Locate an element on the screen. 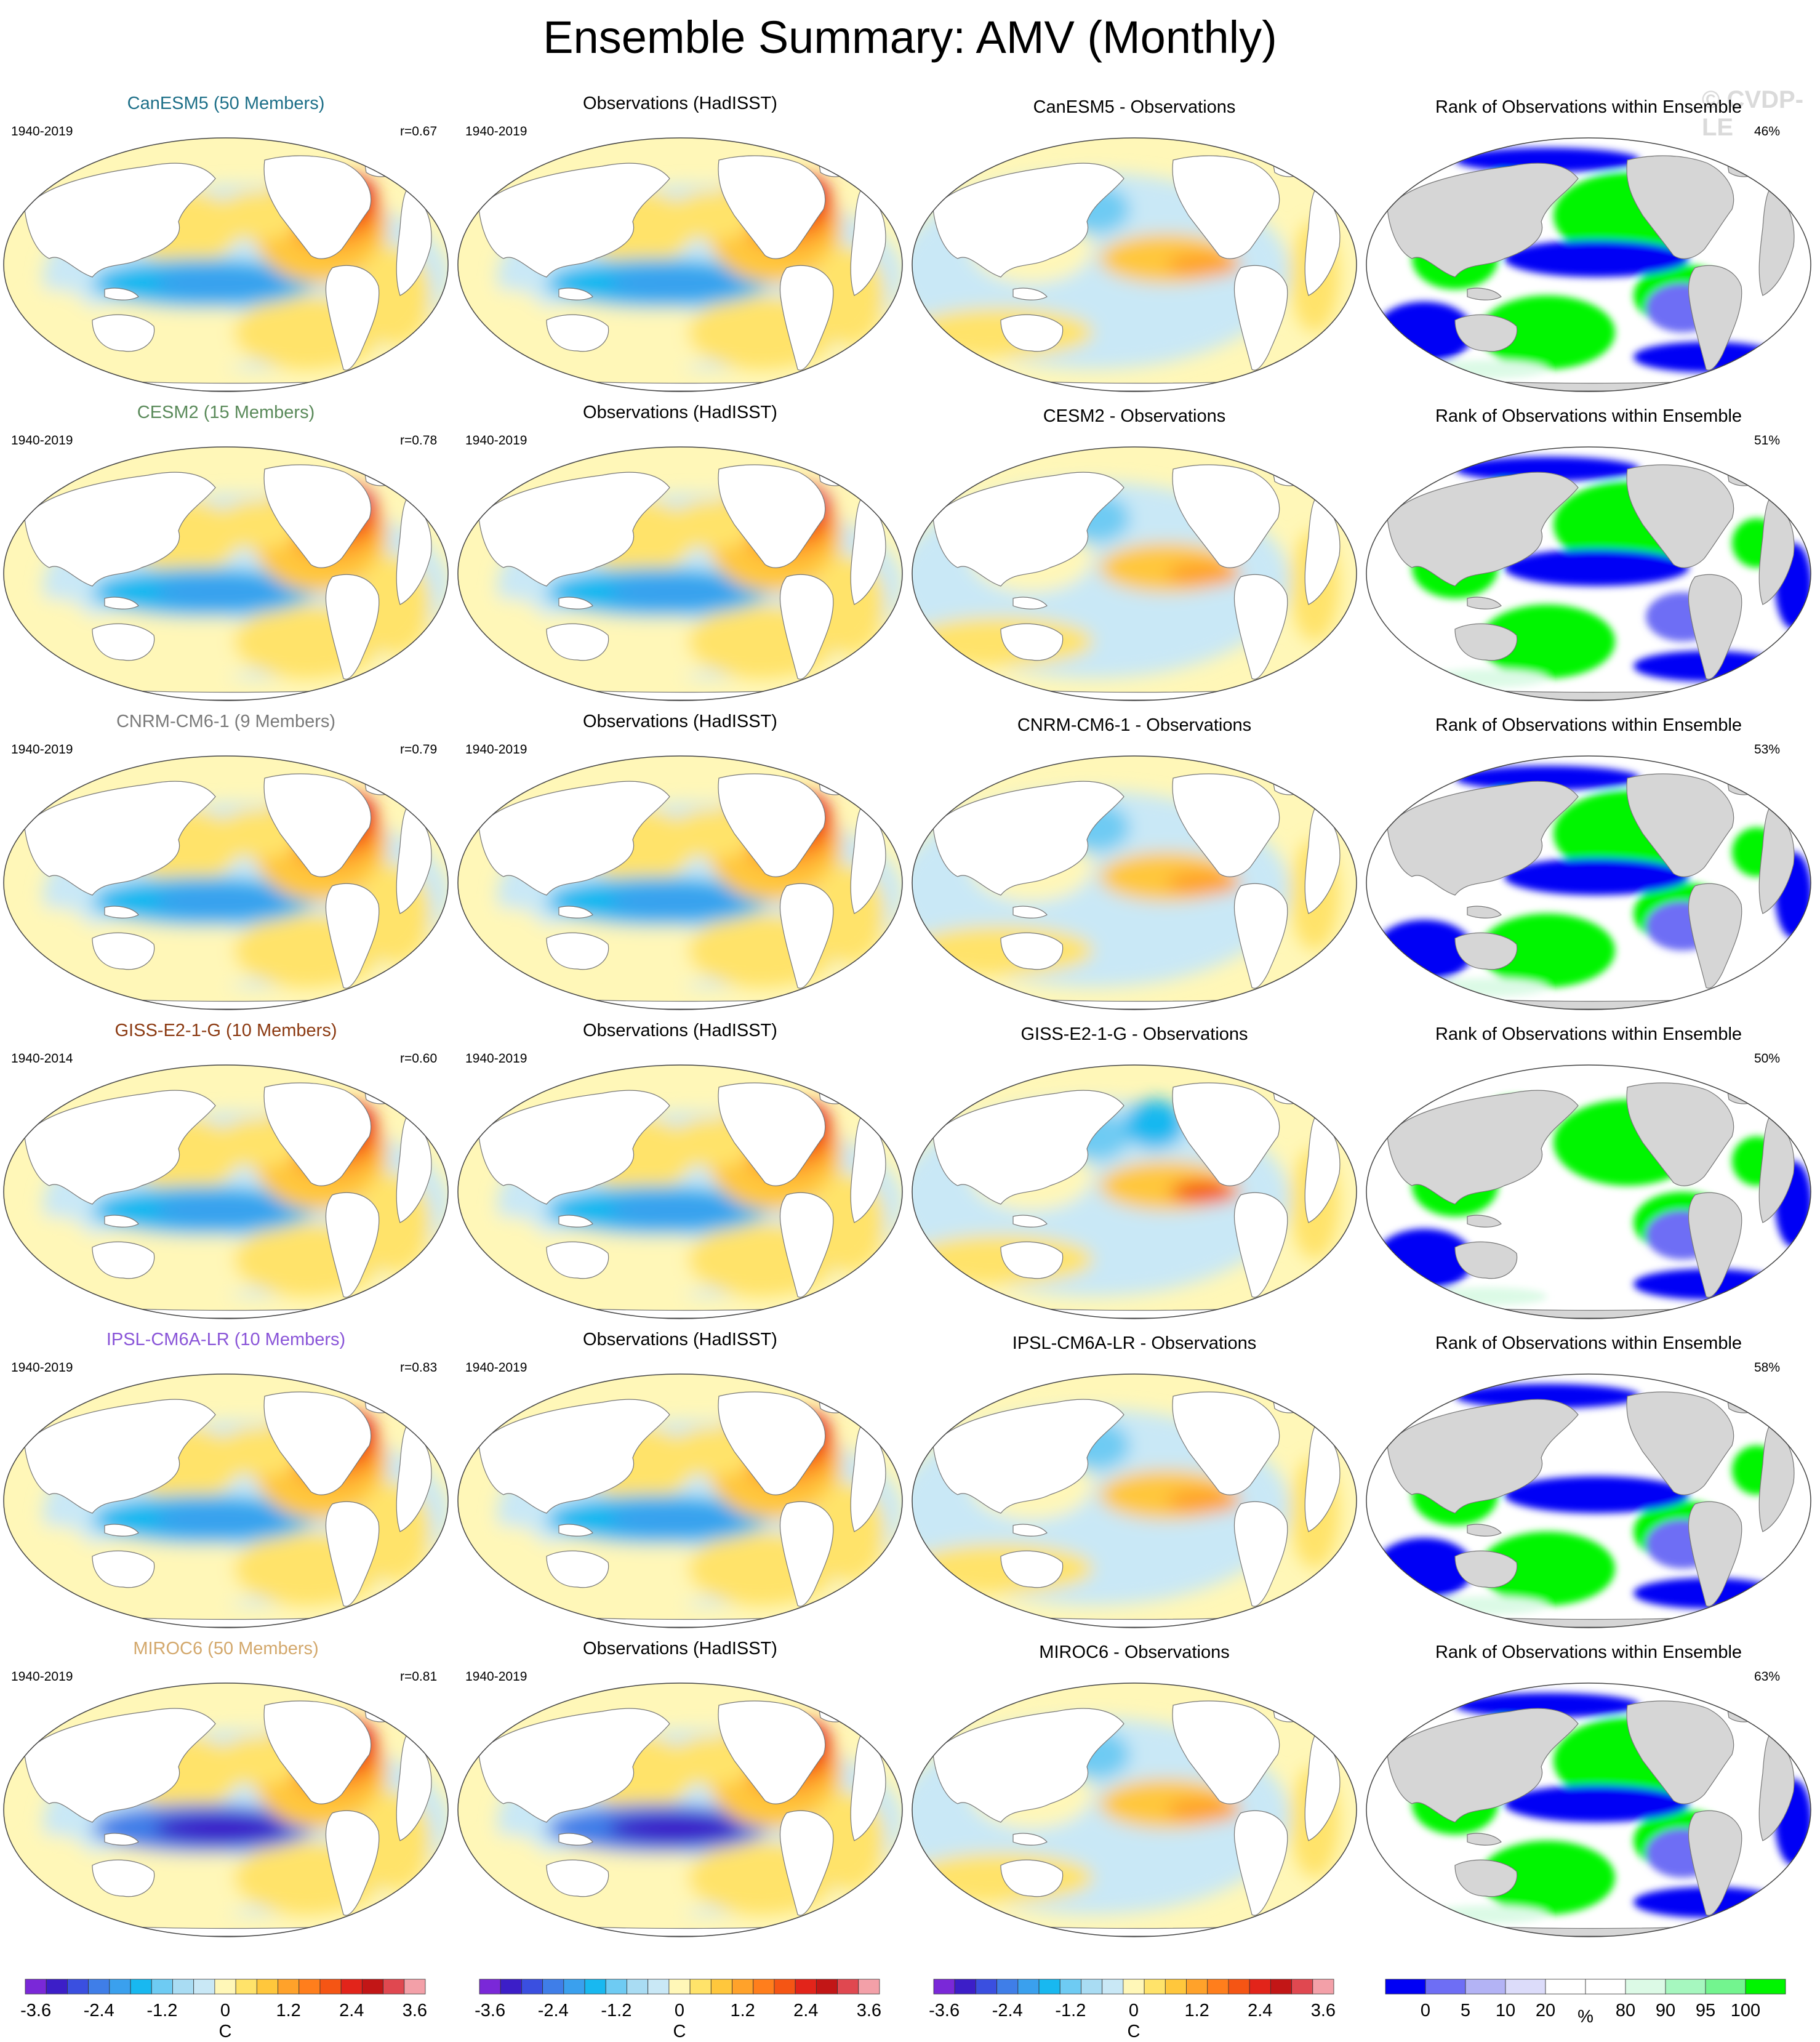 The height and width of the screenshot is (2042, 1820). obs-map is located at coordinates (680, 1500).